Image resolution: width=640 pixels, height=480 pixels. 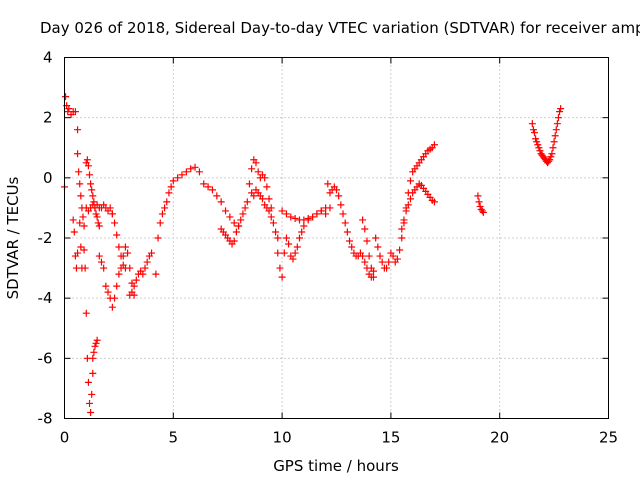 I want to click on y-tick-label: 2, so click(x=48, y=118).